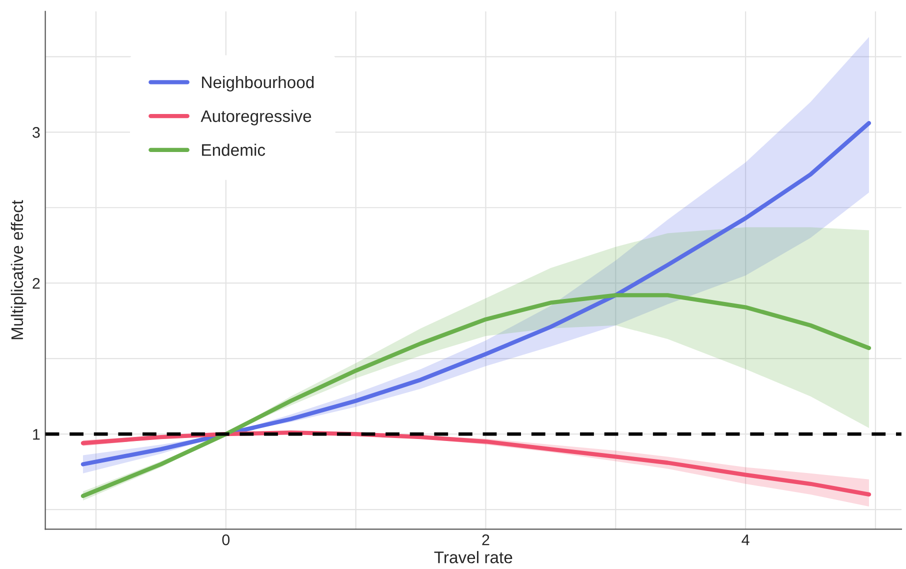  Describe the element at coordinates (258, 84) in the screenshot. I see `legend-label: Neighbourhood` at that location.